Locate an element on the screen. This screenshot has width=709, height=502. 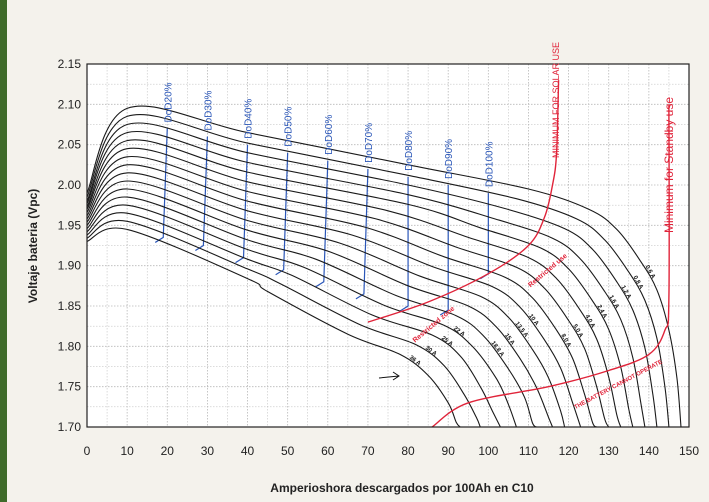
dod-label: DoD30% is located at coordinates (208, 110).